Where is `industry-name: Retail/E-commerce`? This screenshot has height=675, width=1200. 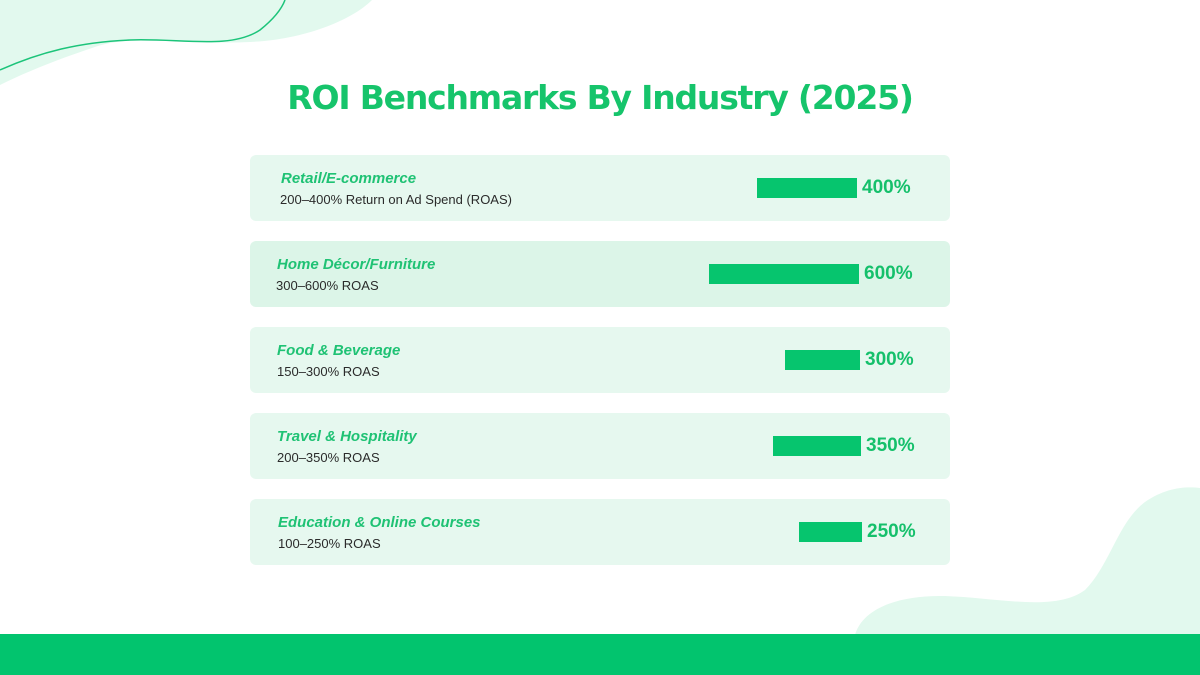 industry-name: Retail/E-commerce is located at coordinates (349, 178).